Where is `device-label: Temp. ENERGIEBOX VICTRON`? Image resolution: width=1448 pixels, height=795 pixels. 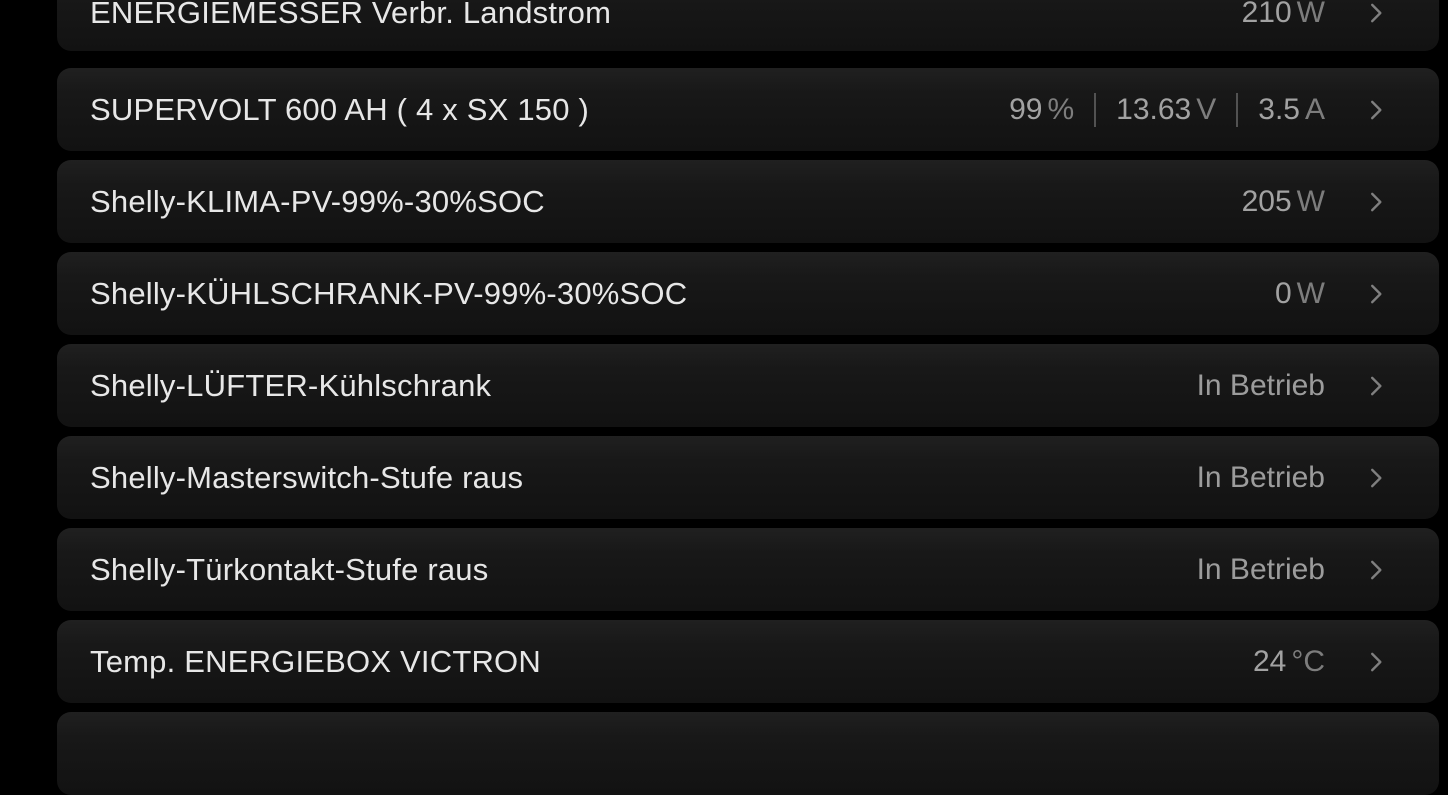 device-label: Temp. ENERGIEBOX VICTRON is located at coordinates (315, 661).